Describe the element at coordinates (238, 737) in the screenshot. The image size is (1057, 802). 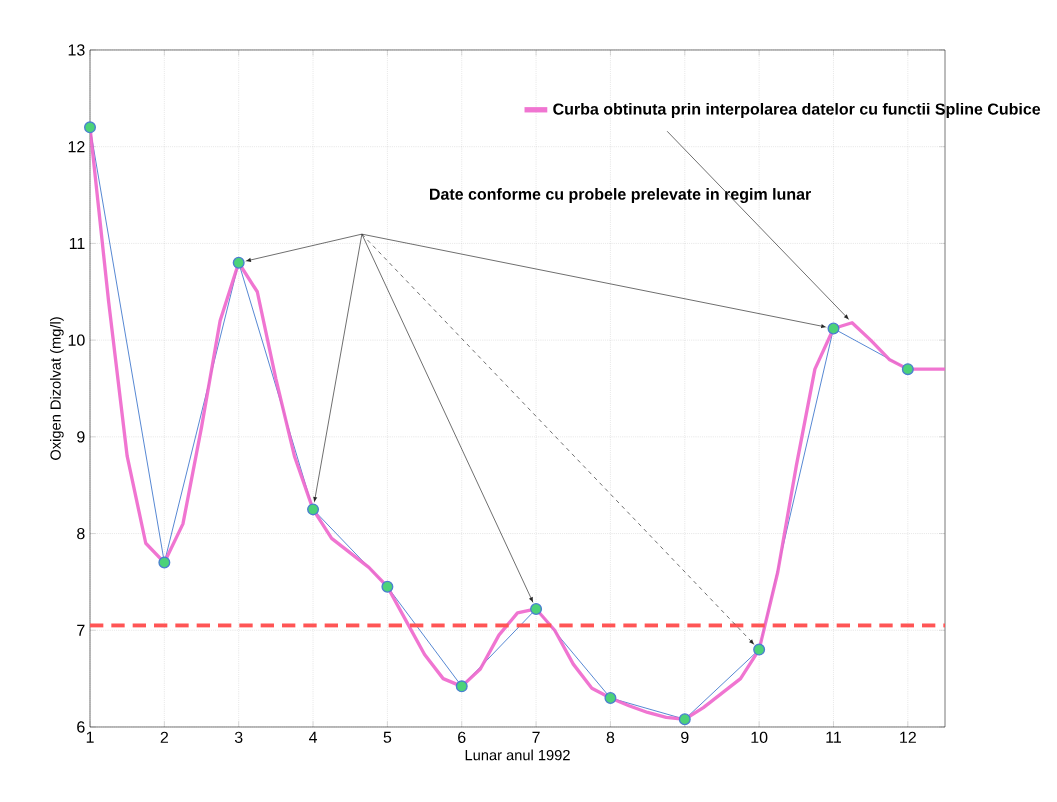
I see `x-tick-label: 3` at that location.